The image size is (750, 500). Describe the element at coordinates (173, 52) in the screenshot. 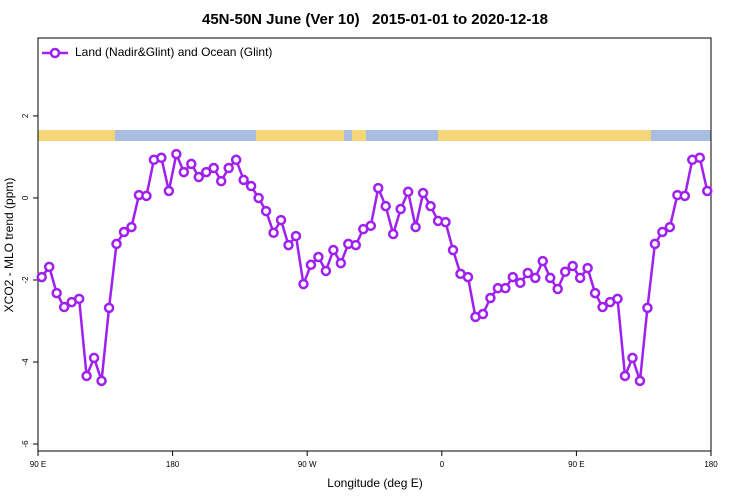

I see `legend-label: Land (Nadir&Glint) and Ocean (Glint)` at that location.